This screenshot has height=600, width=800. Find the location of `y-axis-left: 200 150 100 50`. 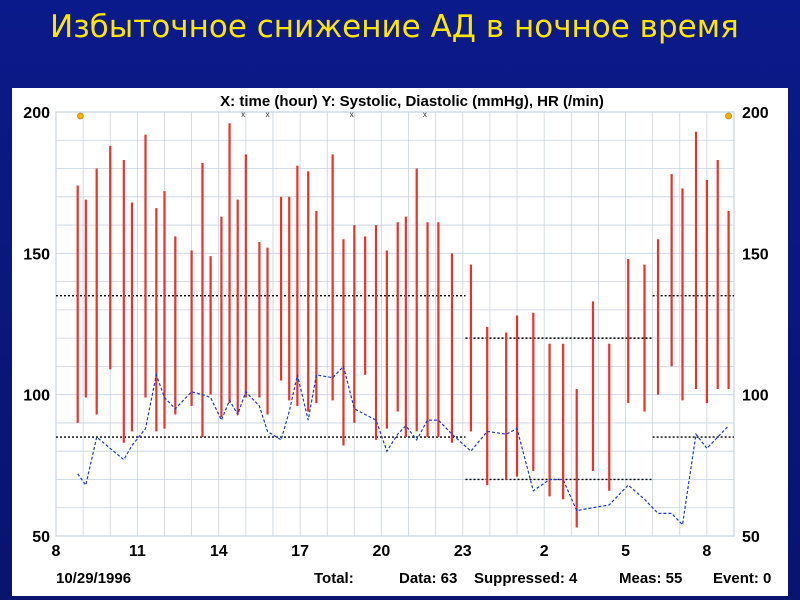

y-axis-left: 200 150 100 50 is located at coordinates (36, 325).